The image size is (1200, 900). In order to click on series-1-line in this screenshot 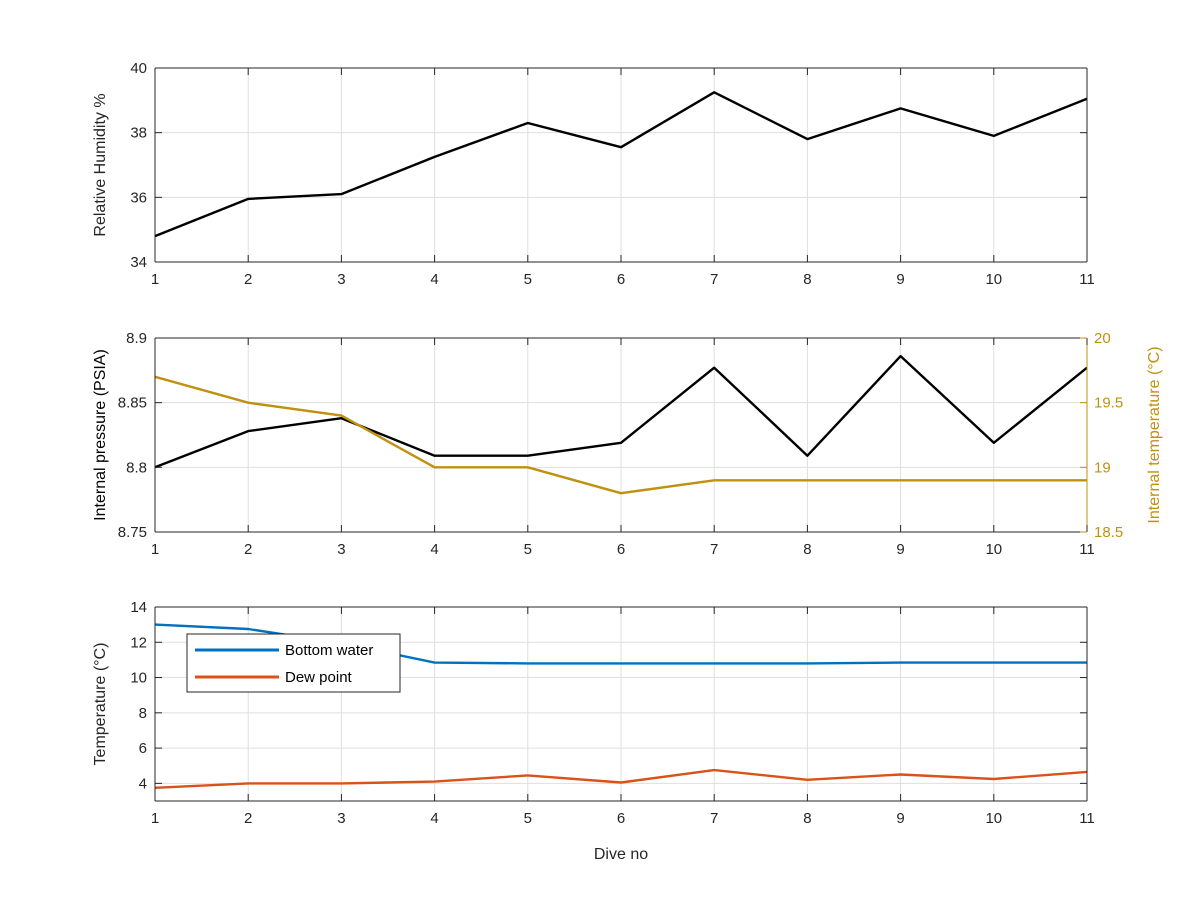, I will do `click(620, 435)`.